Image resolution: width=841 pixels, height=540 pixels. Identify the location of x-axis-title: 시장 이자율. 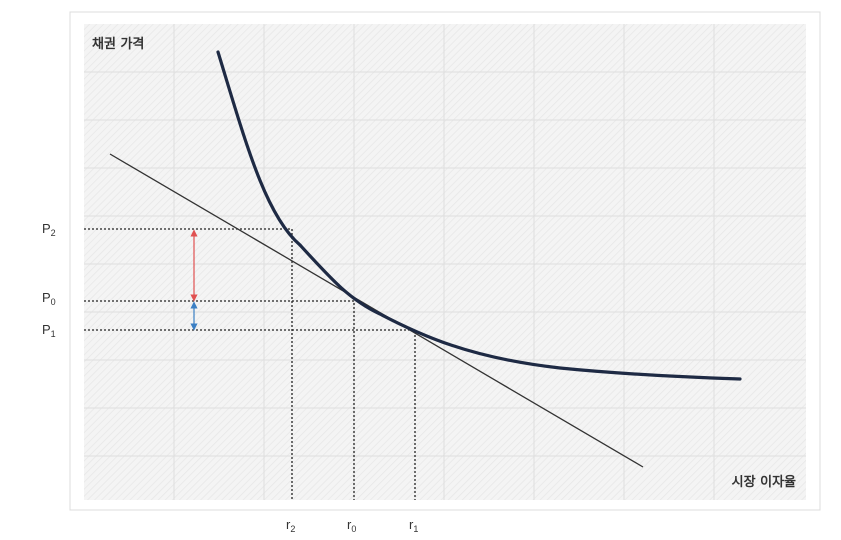
(764, 482).